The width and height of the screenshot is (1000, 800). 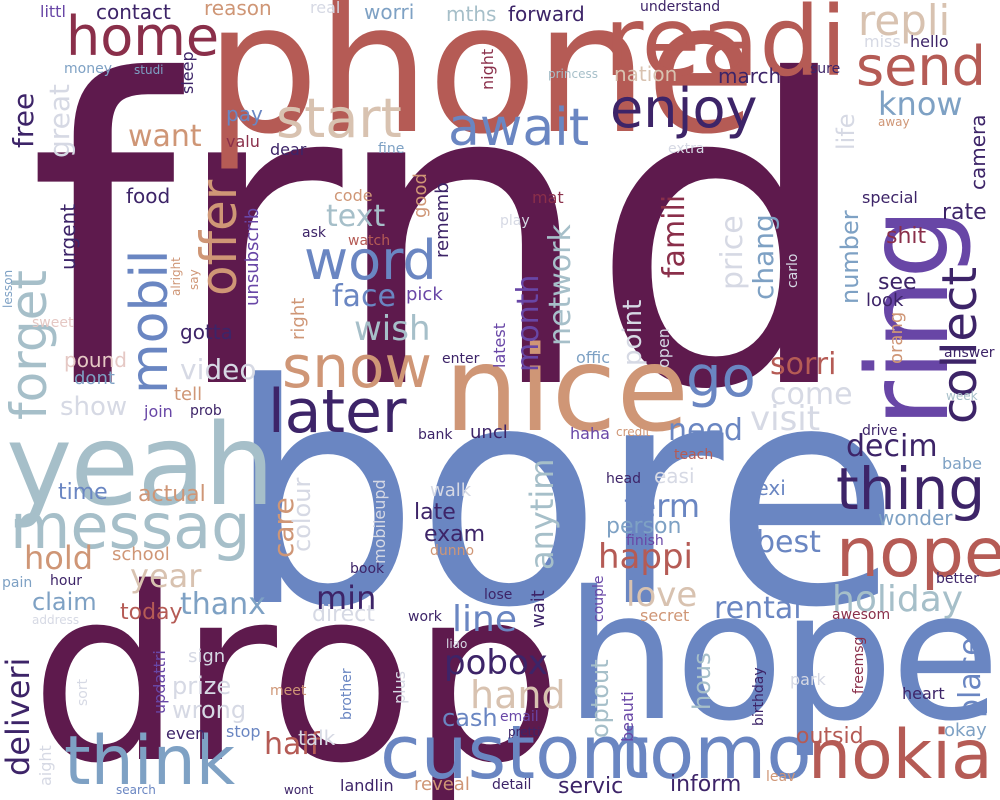 What do you see at coordinates (782, 656) in the screenshot?
I see `cloud-word: hope` at bounding box center [782, 656].